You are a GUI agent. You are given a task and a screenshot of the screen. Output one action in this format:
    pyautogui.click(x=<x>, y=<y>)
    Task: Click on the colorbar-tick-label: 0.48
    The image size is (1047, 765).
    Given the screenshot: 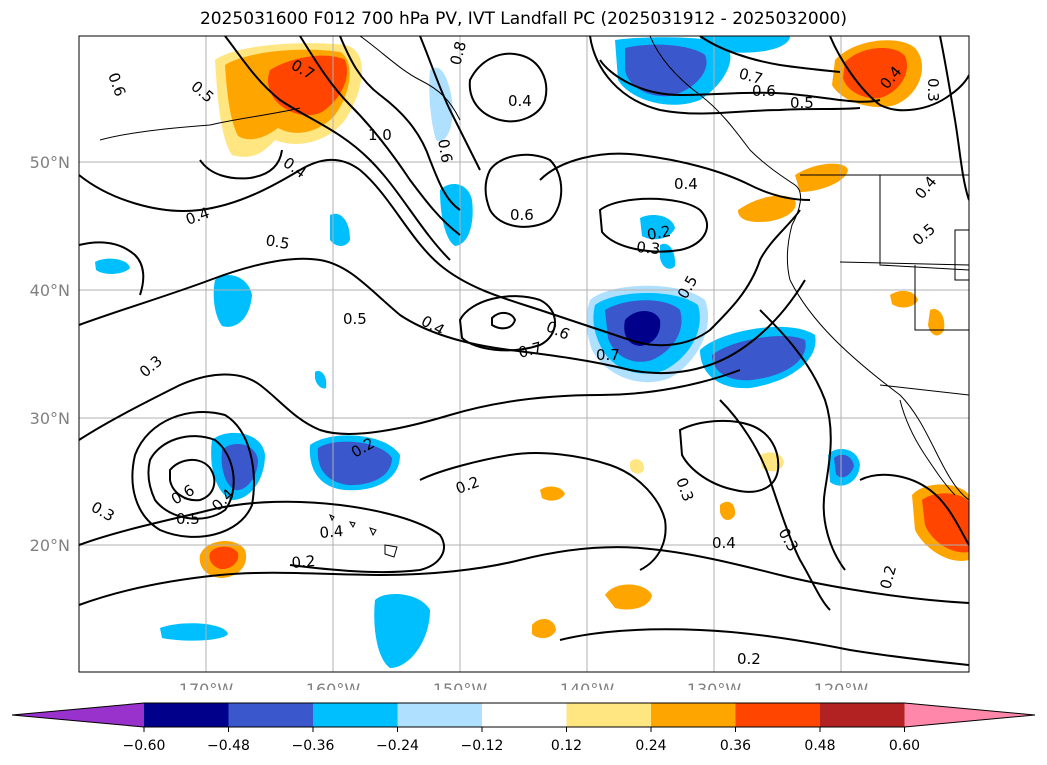 What is the action you would take?
    pyautogui.click(x=819, y=746)
    